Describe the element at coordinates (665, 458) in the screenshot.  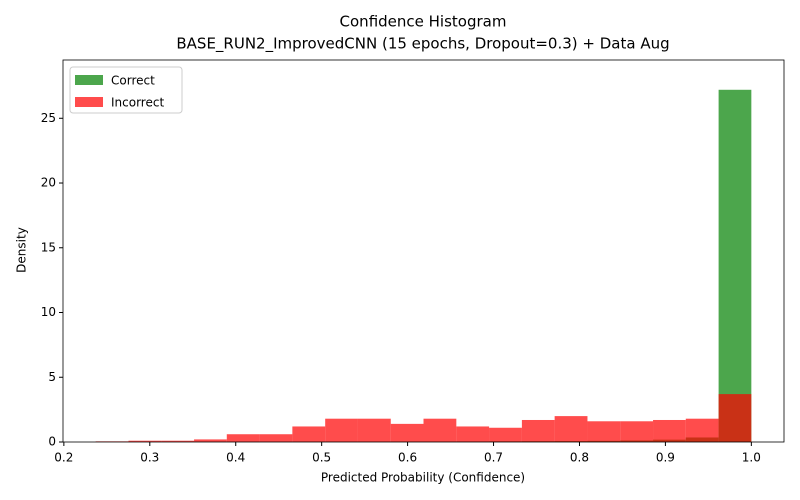
I see `x-tick-label: 0.9` at that location.